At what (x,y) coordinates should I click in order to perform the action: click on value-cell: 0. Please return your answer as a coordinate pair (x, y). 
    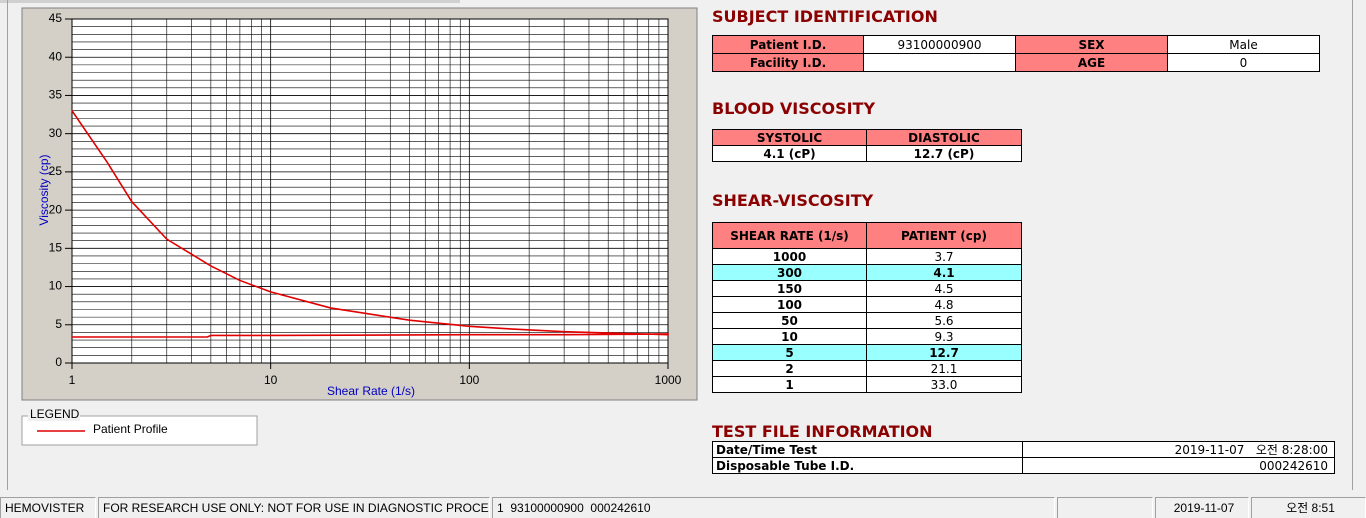
    Looking at the image, I should click on (1243, 62).